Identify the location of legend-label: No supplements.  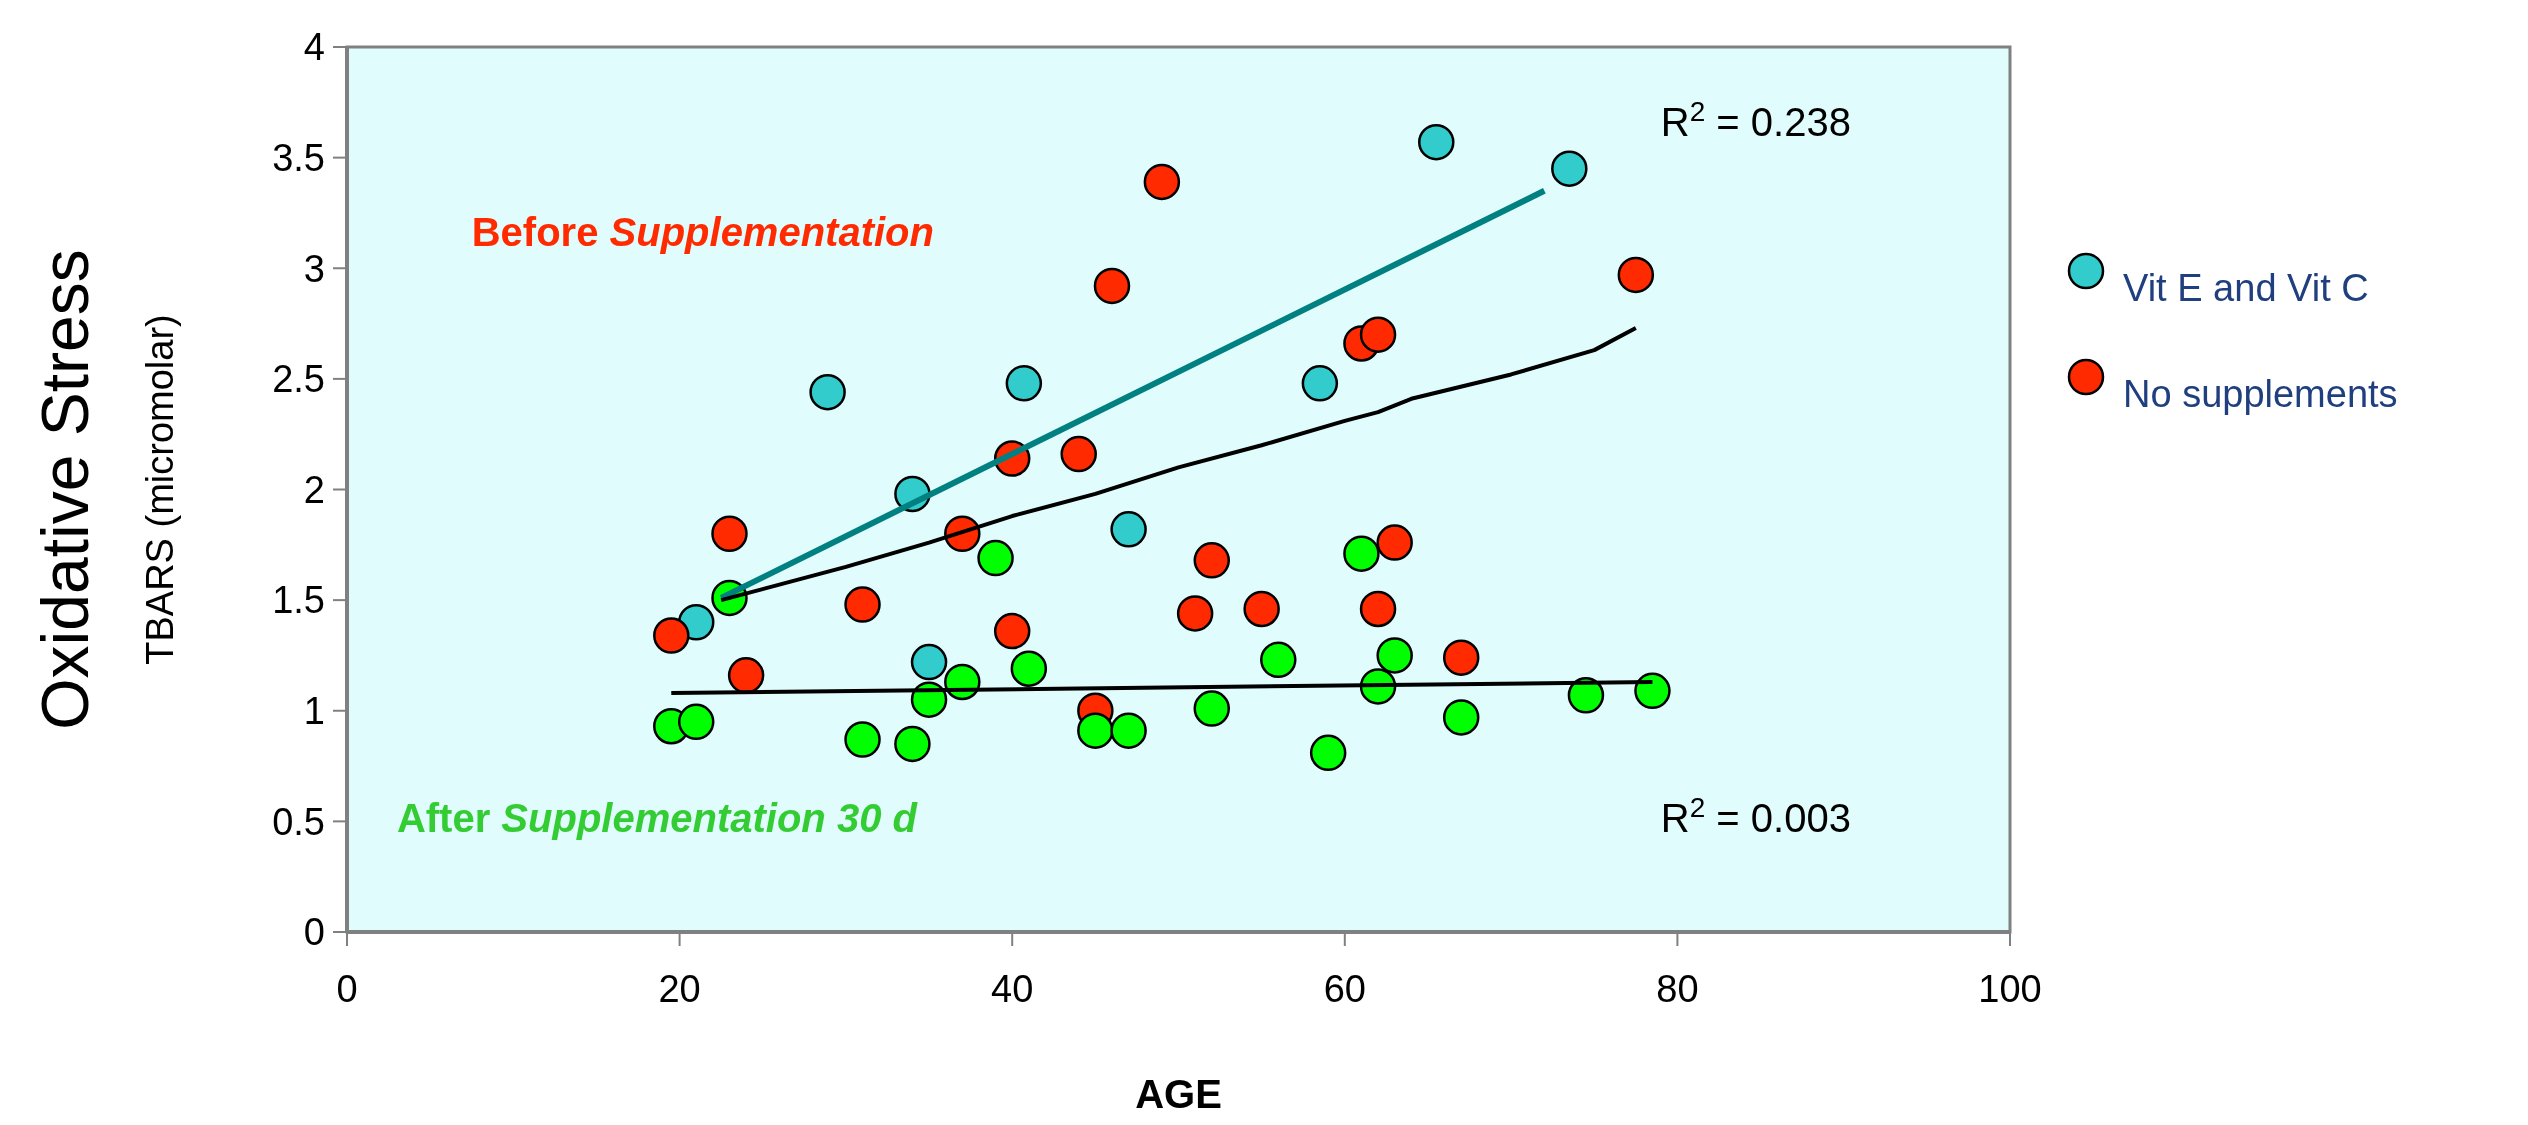
(2260, 394).